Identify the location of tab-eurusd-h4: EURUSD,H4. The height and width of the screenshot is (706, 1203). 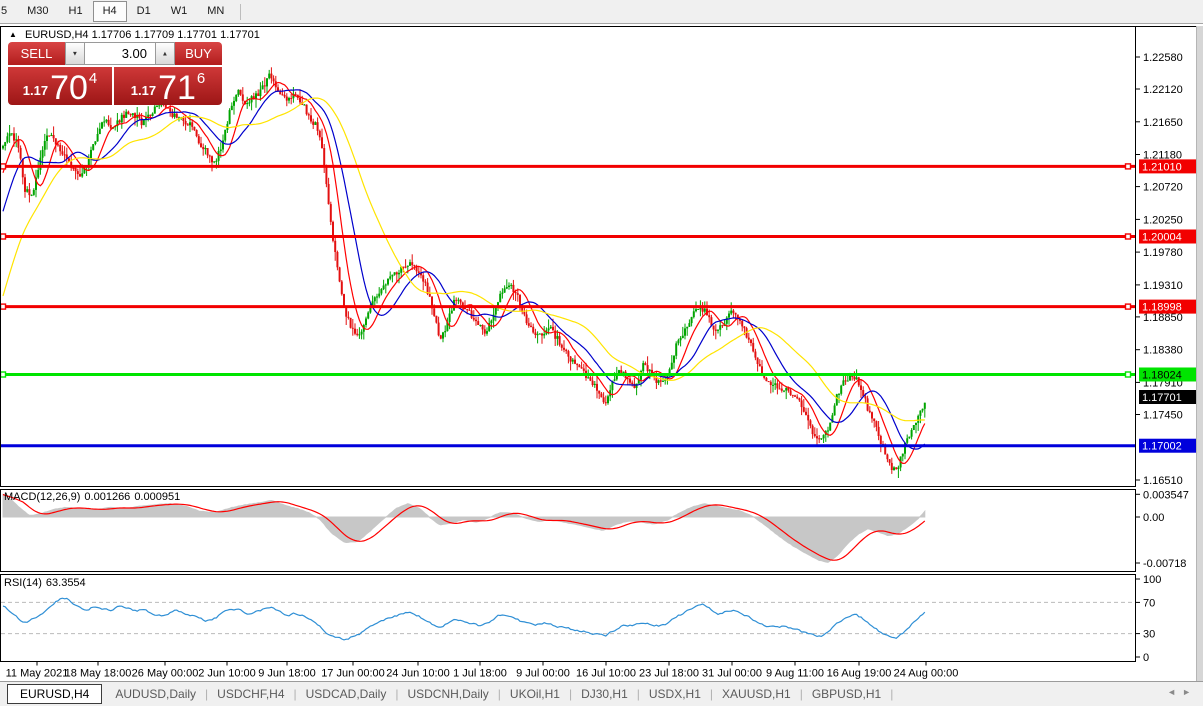
(55, 694).